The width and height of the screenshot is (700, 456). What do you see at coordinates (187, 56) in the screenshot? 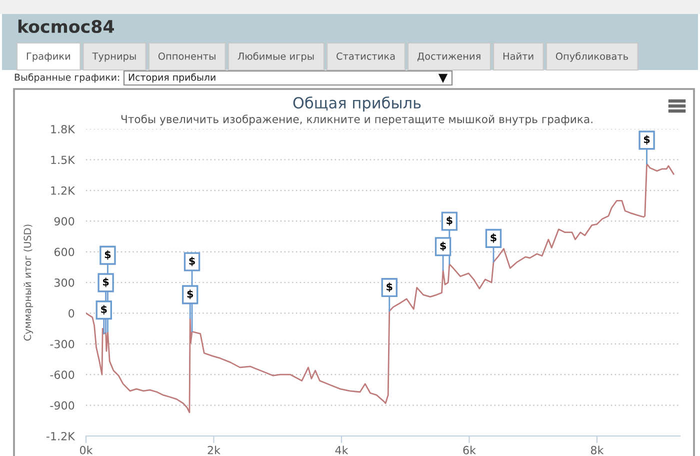
I see `text: Оппоненты` at bounding box center [187, 56].